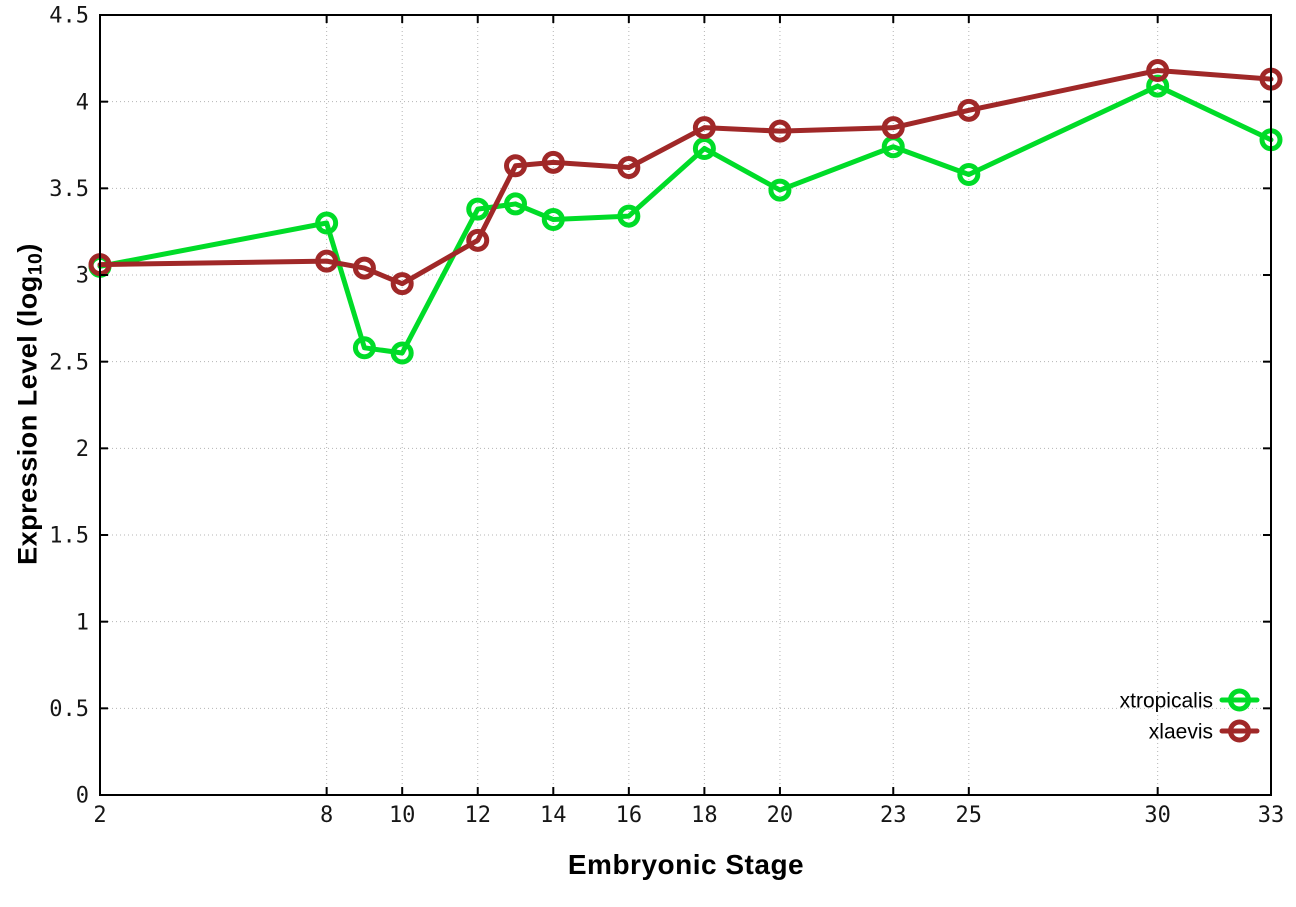 The width and height of the screenshot is (1296, 907). I want to click on y-axis-title-subscript: 10, so click(35, 264).